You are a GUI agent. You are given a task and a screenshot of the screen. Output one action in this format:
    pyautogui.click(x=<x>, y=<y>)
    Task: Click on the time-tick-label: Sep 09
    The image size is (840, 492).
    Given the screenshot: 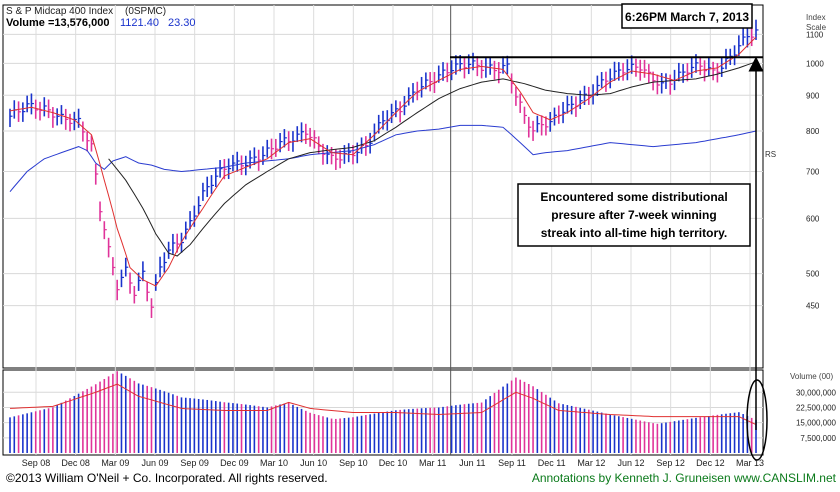 What is the action you would take?
    pyautogui.click(x=194, y=463)
    